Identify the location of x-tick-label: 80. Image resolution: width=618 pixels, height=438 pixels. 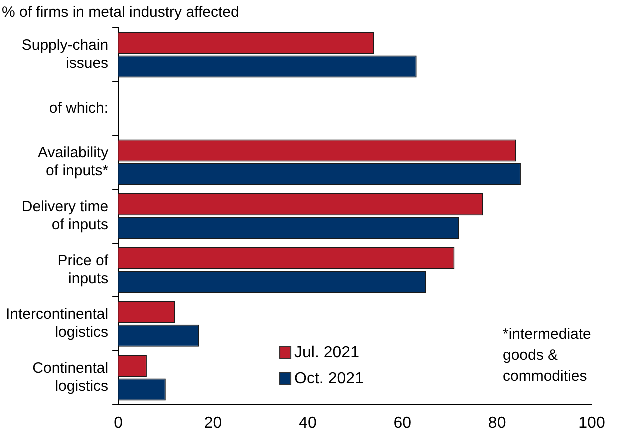
(497, 423).